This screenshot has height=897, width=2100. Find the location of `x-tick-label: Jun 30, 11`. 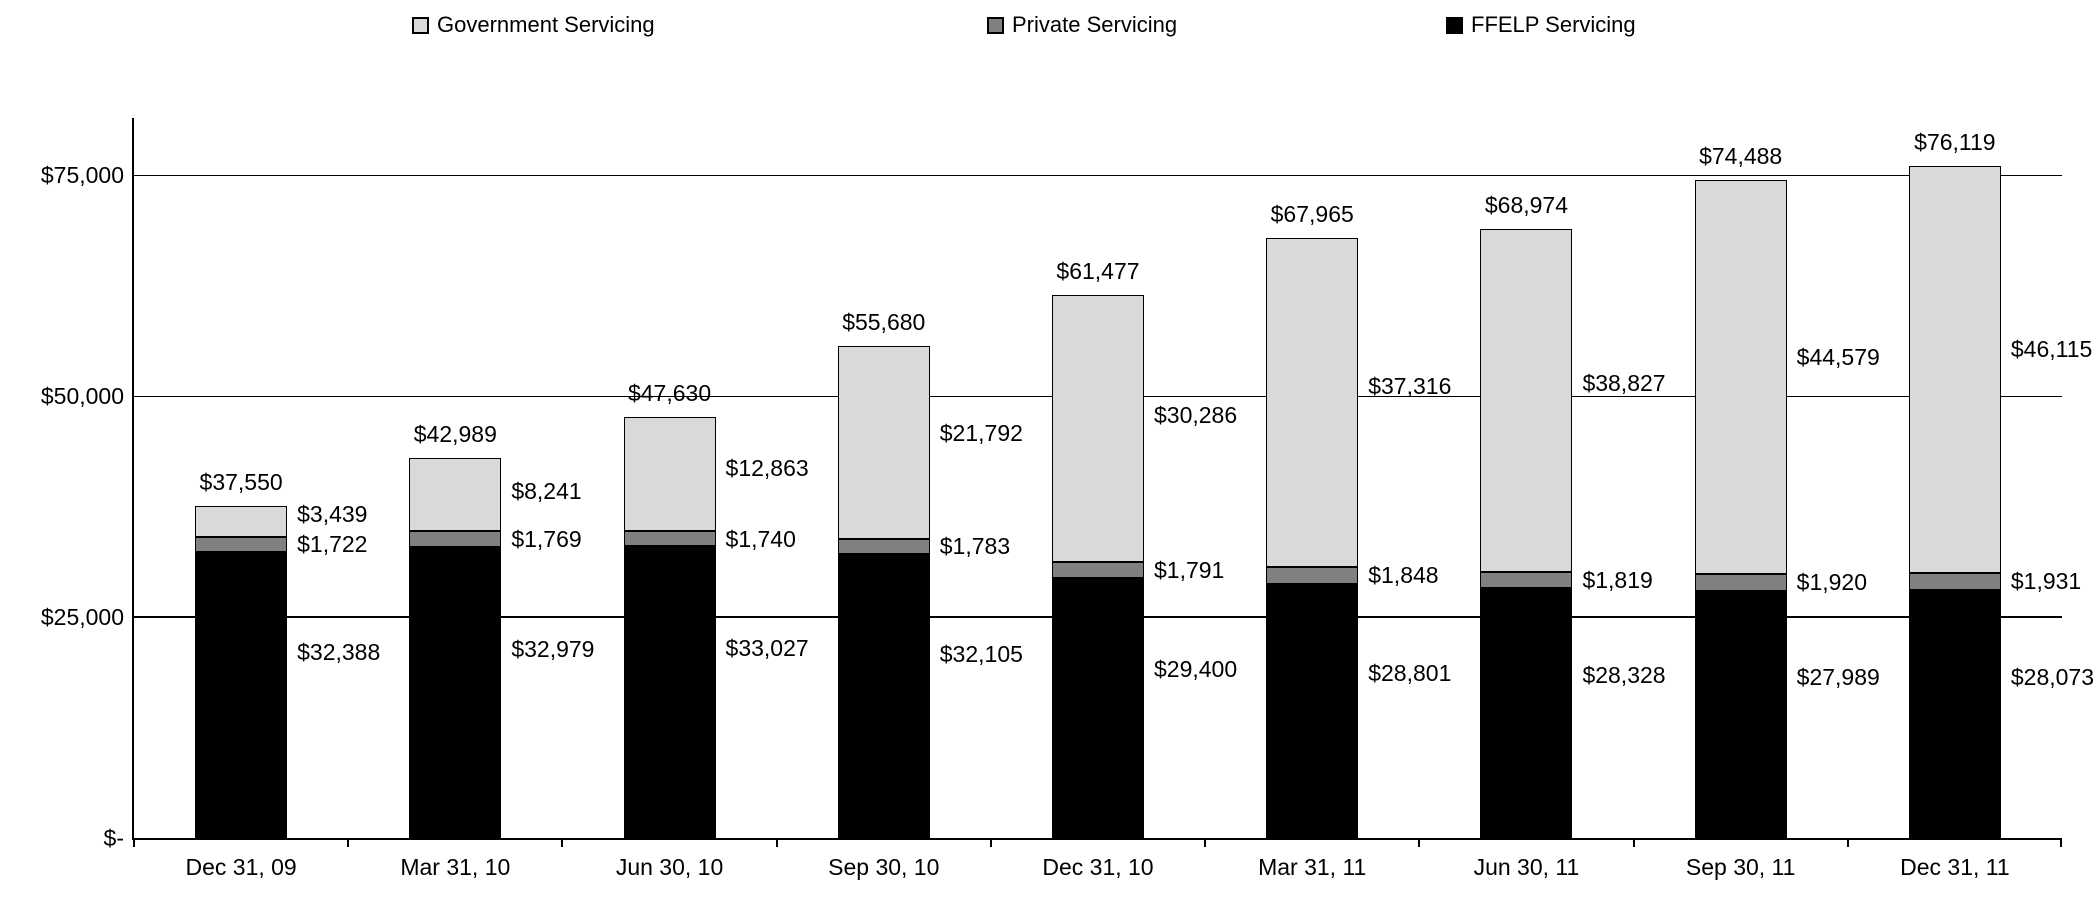

x-tick-label: Jun 30, 11 is located at coordinates (1526, 867).